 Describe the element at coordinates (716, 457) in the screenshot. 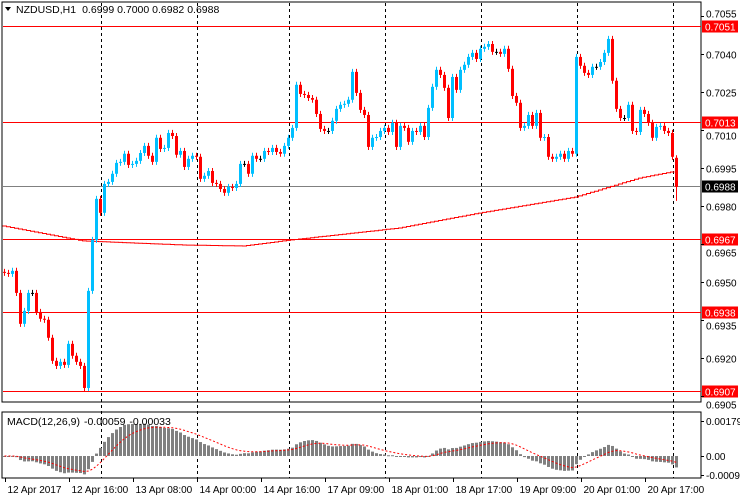

I see `macd-axis-label: 0.00` at that location.